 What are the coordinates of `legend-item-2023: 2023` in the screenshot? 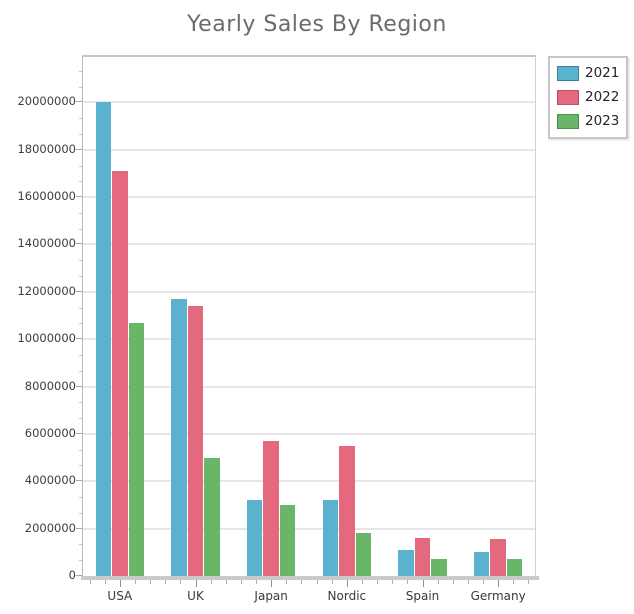 It's located at (588, 121).